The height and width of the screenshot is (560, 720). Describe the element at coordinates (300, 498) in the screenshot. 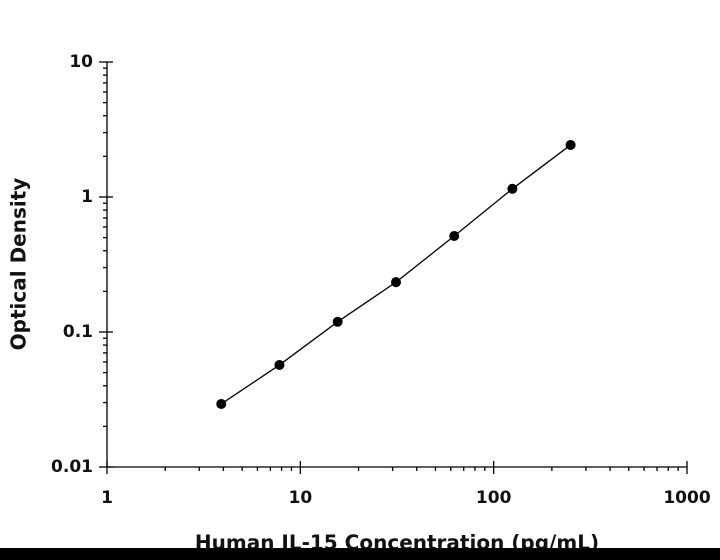

I see `x-tick-label: 10` at that location.